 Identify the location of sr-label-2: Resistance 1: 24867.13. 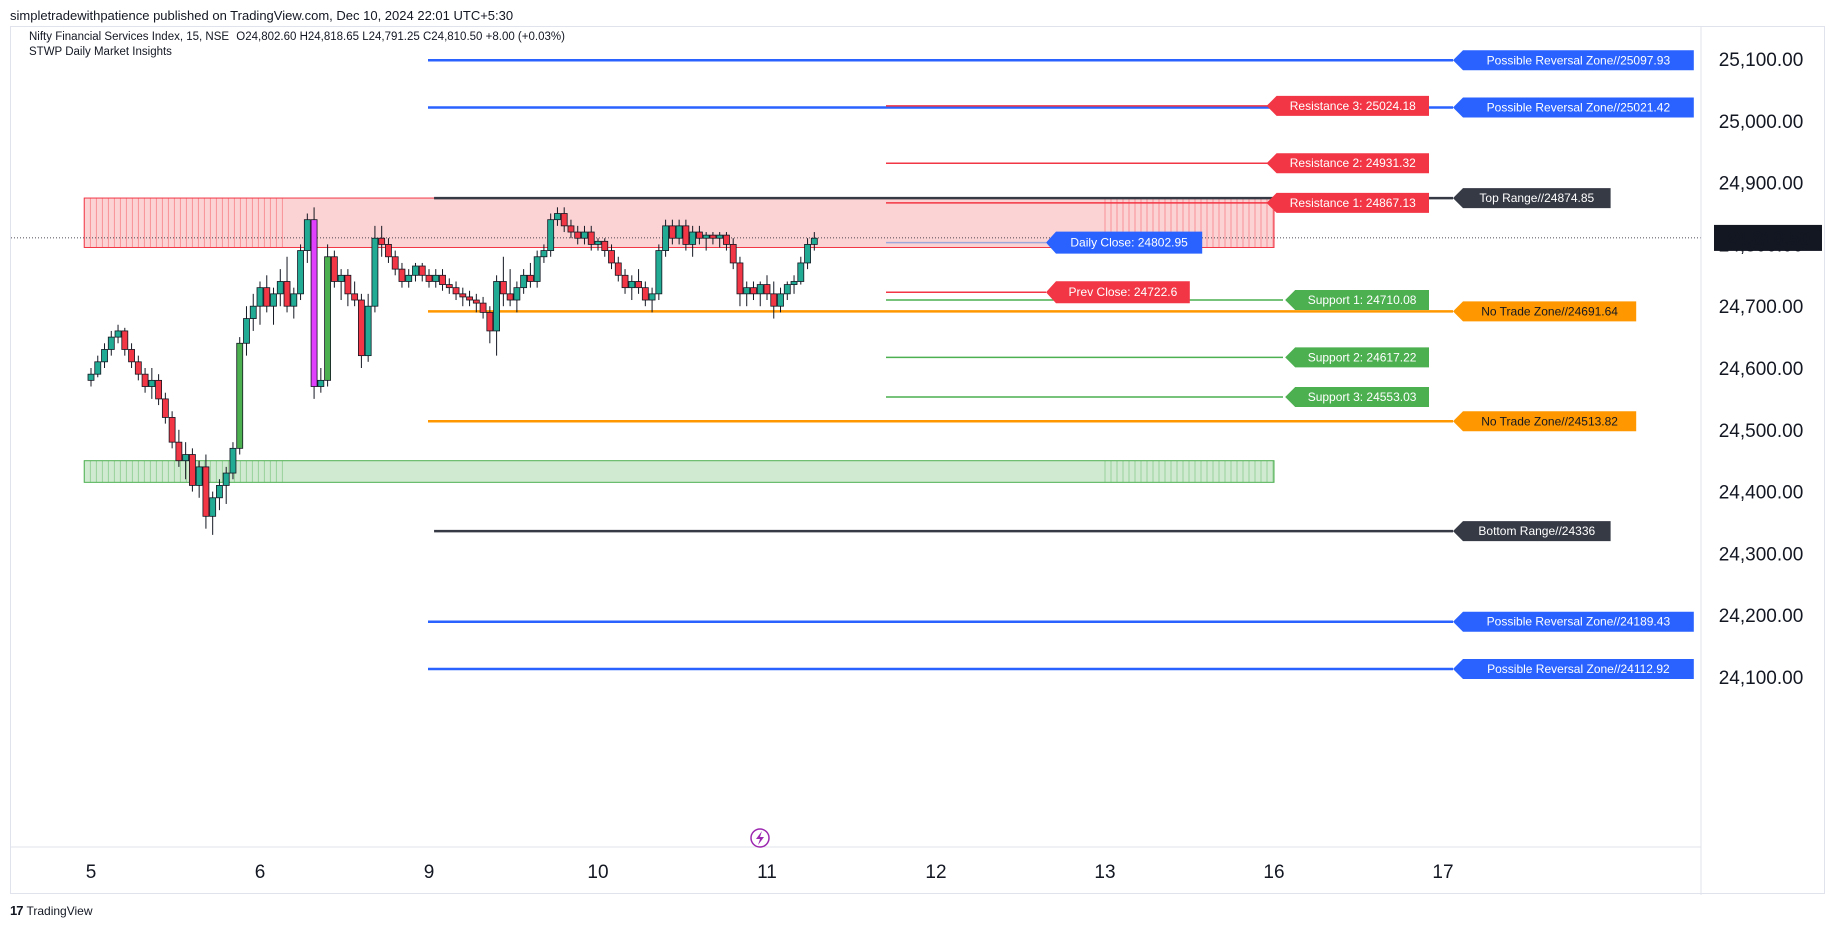
(1347, 202).